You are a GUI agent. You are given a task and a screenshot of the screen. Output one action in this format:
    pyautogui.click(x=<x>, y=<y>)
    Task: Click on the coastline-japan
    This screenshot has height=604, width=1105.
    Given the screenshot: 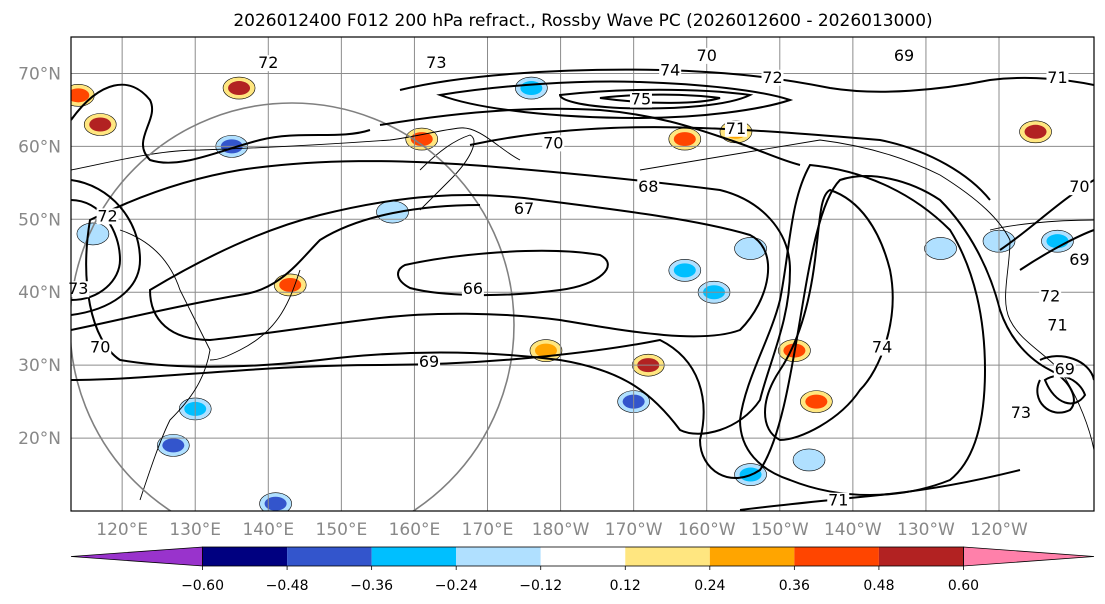 What is the action you would take?
    pyautogui.click(x=255, y=315)
    